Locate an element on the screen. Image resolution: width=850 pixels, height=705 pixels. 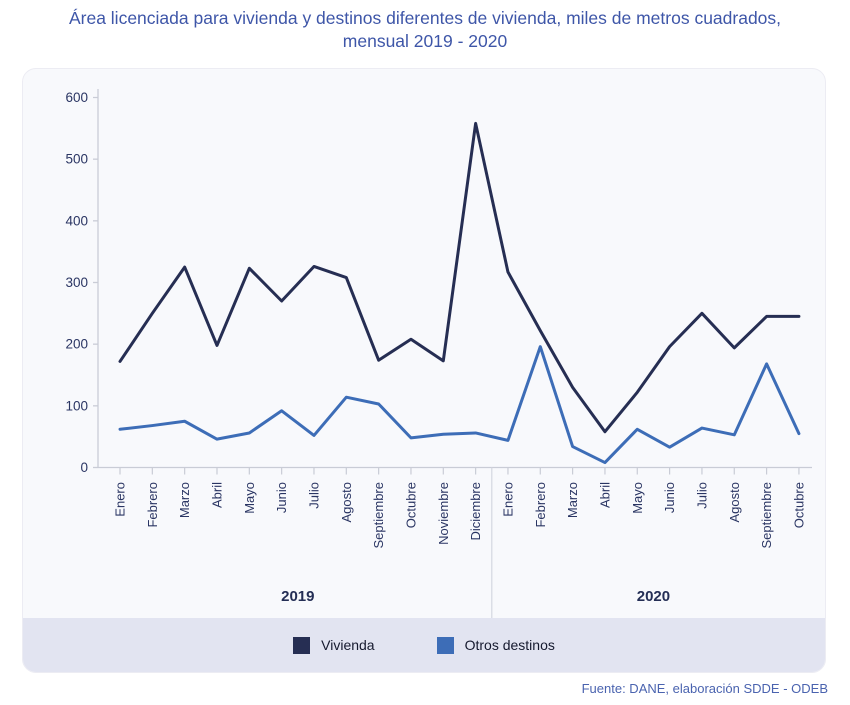
y-tick-label: 400 is located at coordinates (76, 220).